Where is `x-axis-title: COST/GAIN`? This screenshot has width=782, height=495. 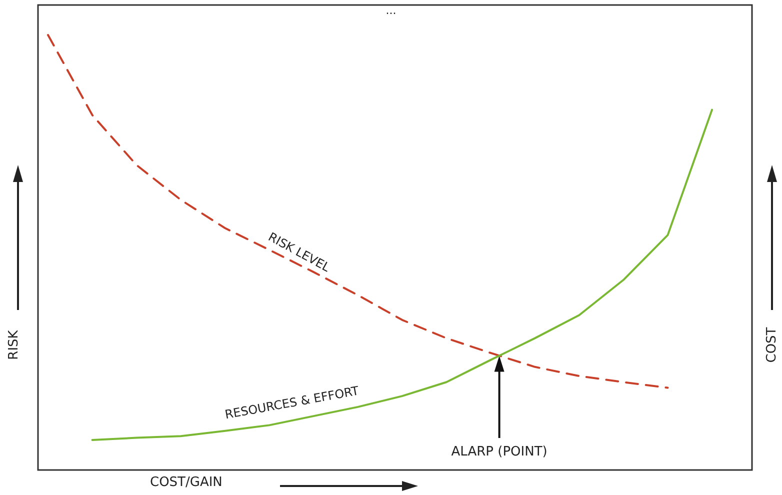
x-axis-title: COST/GAIN is located at coordinates (186, 482).